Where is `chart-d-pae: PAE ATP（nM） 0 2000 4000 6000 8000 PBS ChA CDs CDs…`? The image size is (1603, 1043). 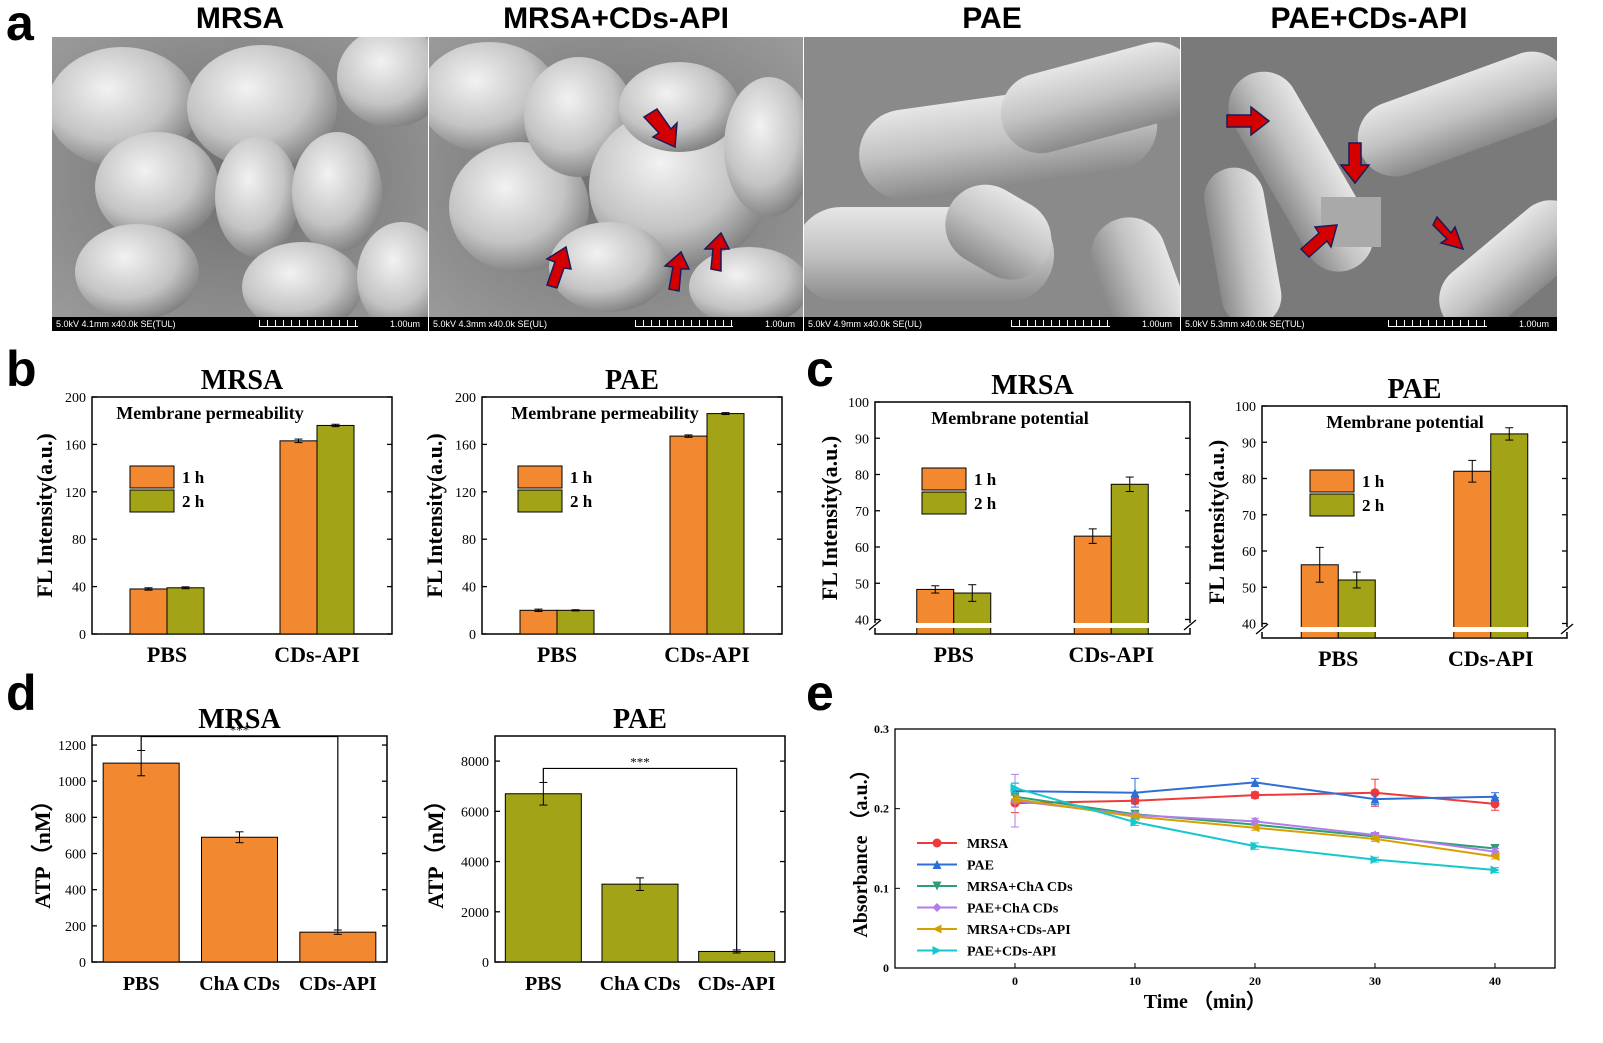
chart-d-pae: PAE ATP（nM） 0 2000 4000 6000 8000 PBS ChA CDs CDs… is located at coordinates (604, 849).